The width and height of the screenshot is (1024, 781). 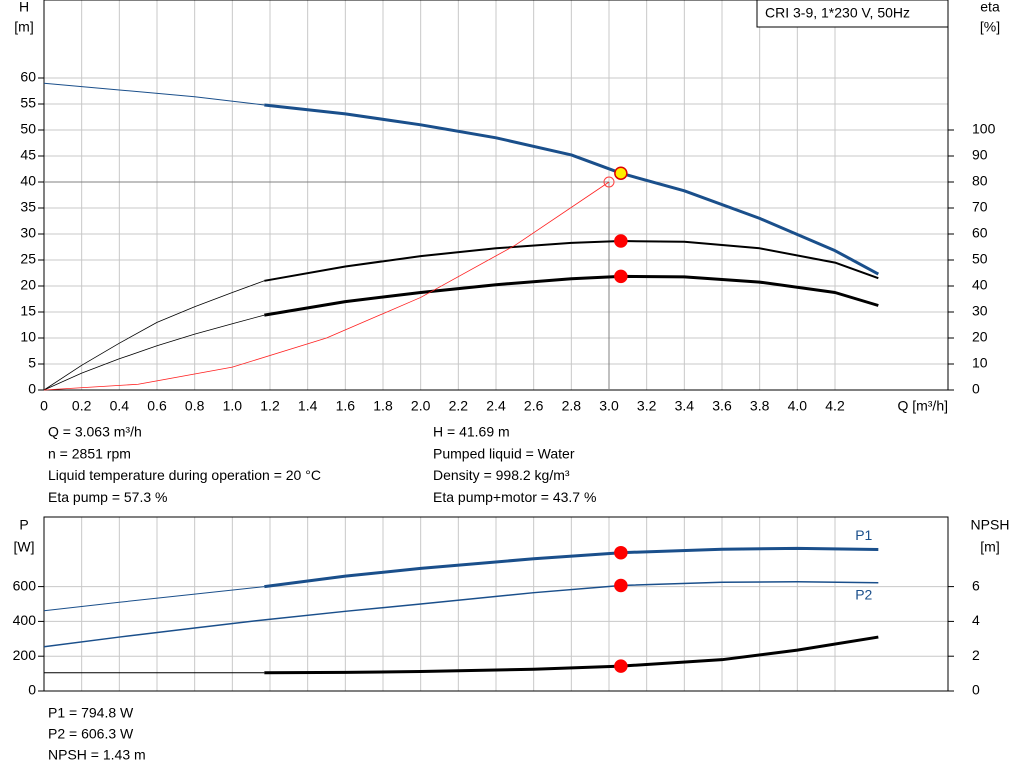 What do you see at coordinates (980, 311) in the screenshot?
I see `y2-tick-label: 30` at bounding box center [980, 311].